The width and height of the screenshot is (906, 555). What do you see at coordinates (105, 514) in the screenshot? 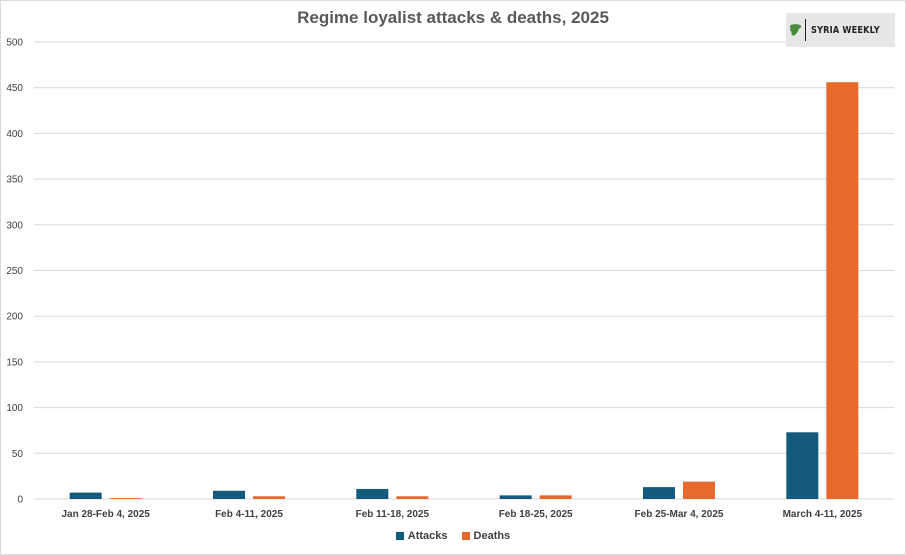
I see `x-tick-label: Jan 28-Feb 4, 2025` at bounding box center [105, 514].